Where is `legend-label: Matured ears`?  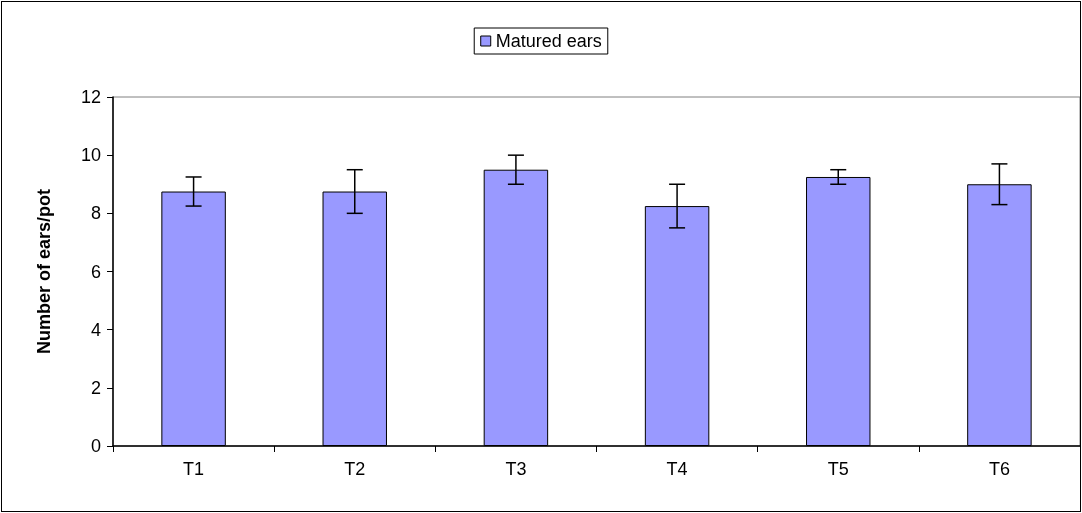
legend-label: Matured ears is located at coordinates (548, 41).